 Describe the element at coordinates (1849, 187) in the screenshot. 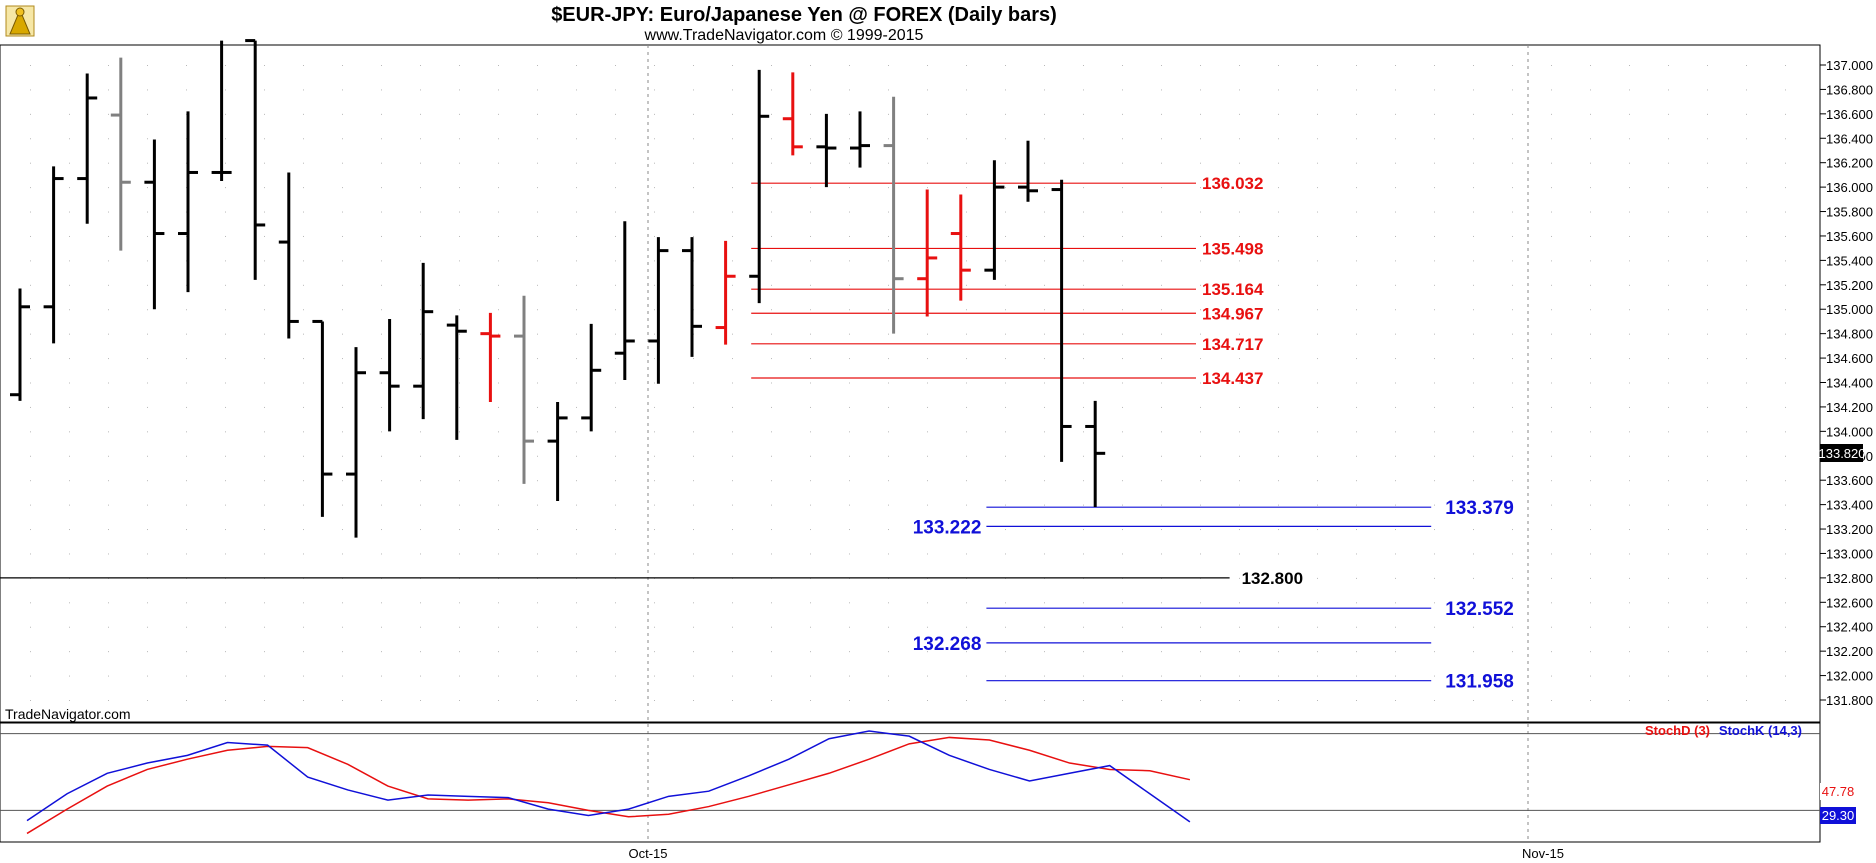

I see `y-tick-label: 136.000` at that location.